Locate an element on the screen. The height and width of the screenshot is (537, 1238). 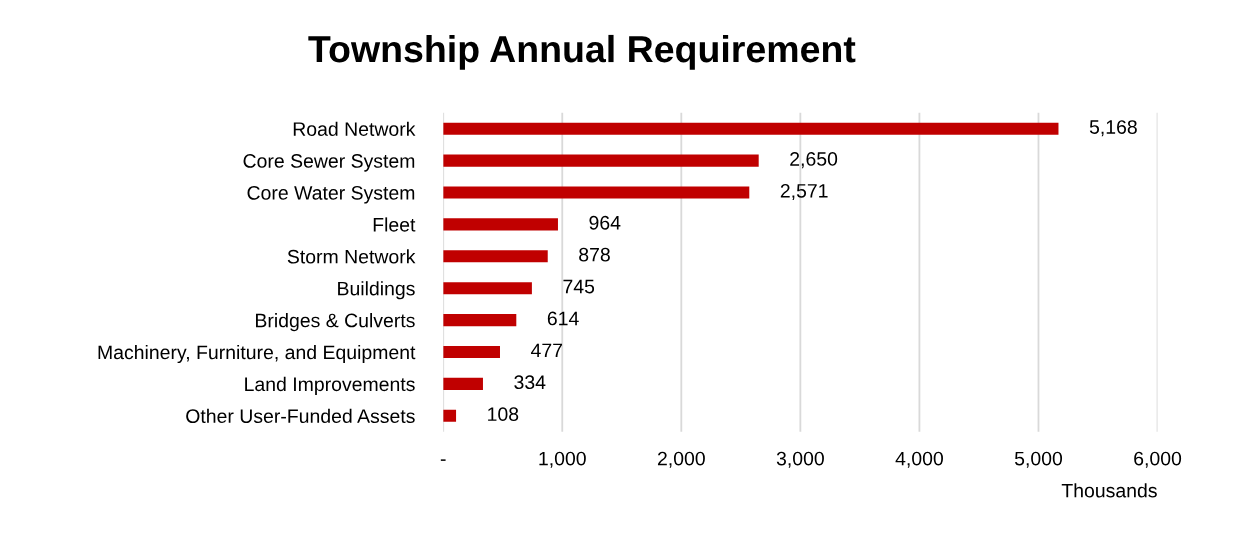
y-tick-label: Fleet is located at coordinates (394, 224).